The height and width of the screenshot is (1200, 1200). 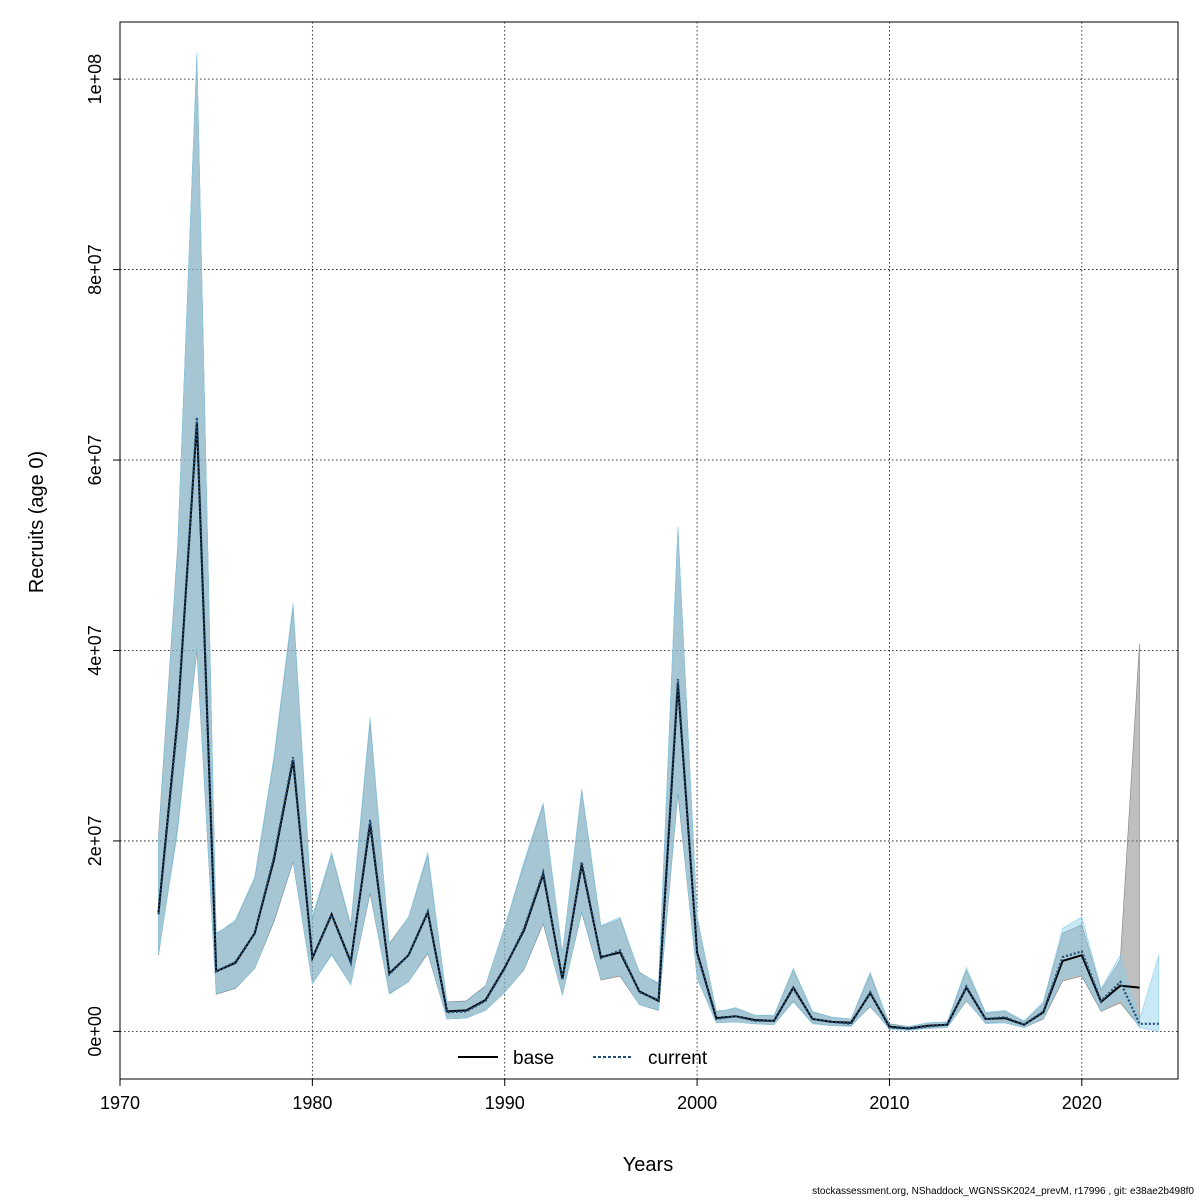 I want to click on x-tick-label: 2020, so click(x=1082, y=1103).